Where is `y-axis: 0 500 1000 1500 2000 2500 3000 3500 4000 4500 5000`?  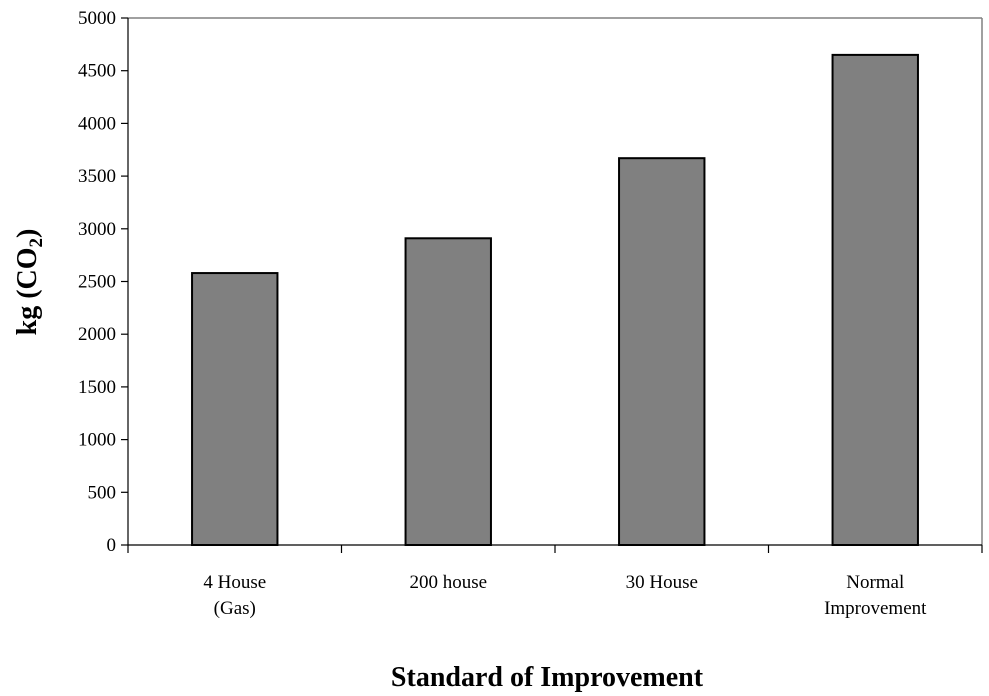 y-axis: 0 500 1000 1500 2000 2500 3000 3500 4000 4500 5000 is located at coordinates (103, 282).